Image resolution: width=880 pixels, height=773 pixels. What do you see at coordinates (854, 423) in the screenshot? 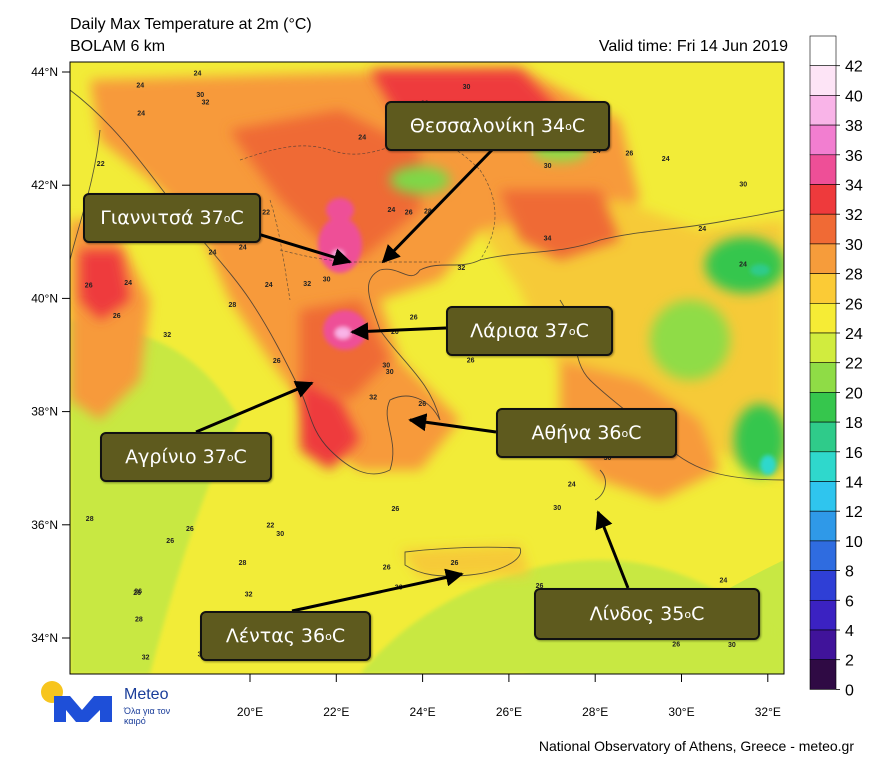
I see `colorbar-label: 18` at bounding box center [854, 423].